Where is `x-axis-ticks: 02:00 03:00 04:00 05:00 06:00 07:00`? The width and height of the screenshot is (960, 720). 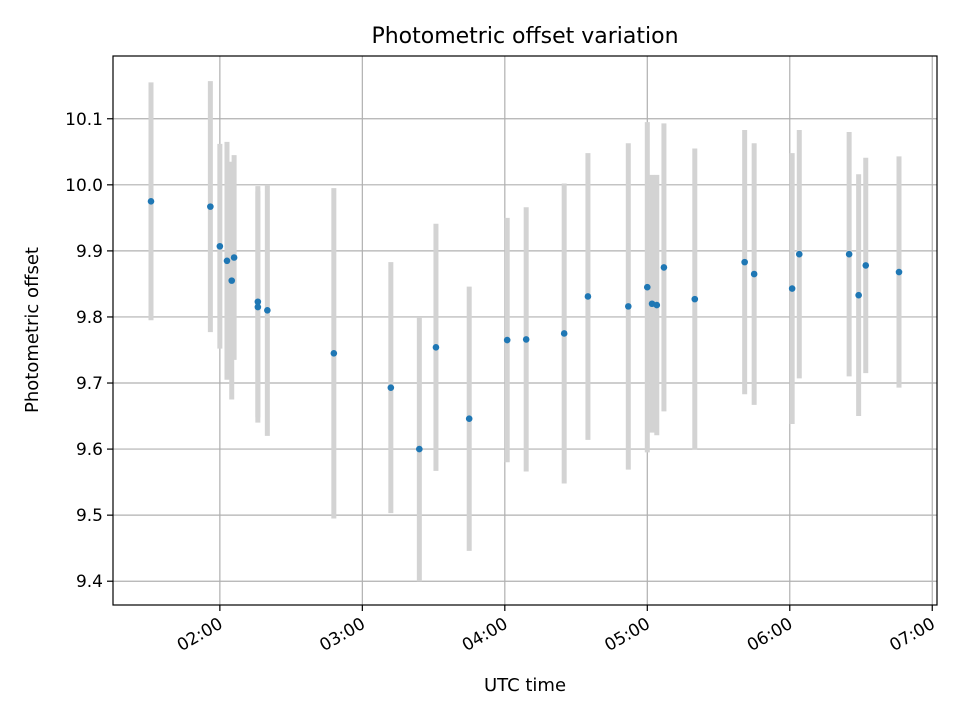 x-axis-ticks: 02:00 03:00 04:00 05:00 06:00 07:00 is located at coordinates (556, 630).